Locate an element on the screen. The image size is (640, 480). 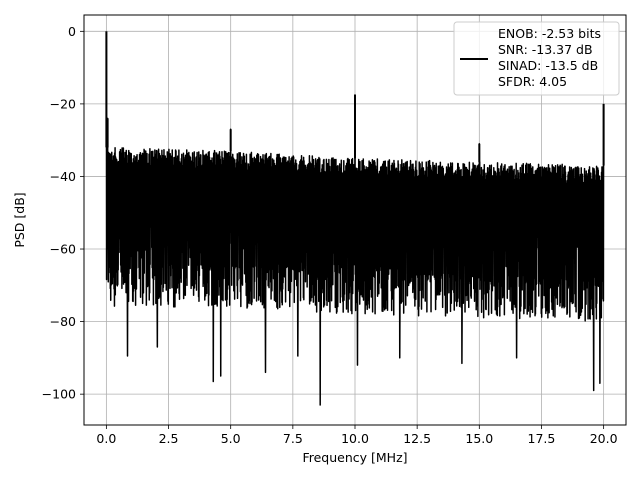
y-tick-label: −20 is located at coordinates (63, 103).